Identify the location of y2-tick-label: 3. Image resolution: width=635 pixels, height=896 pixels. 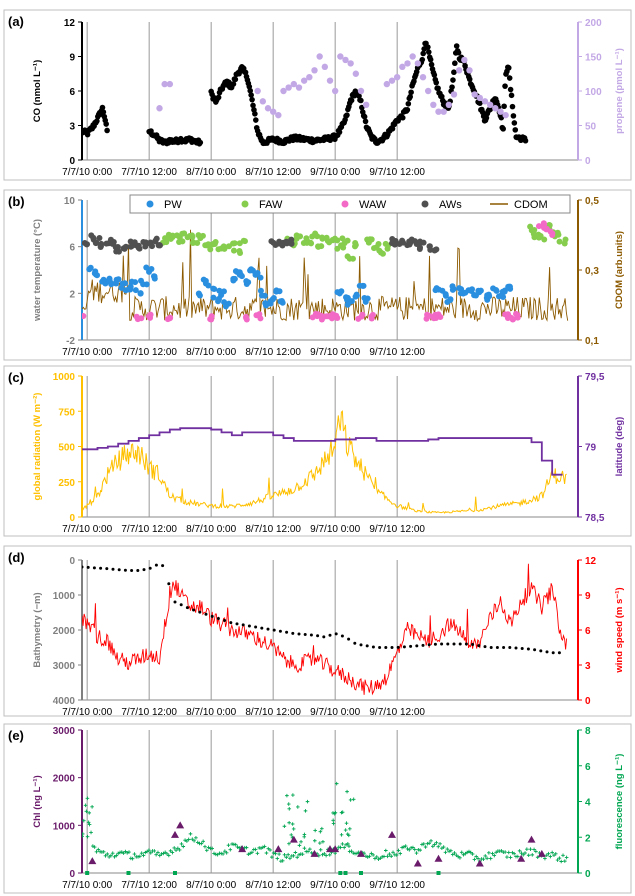
(588, 666).